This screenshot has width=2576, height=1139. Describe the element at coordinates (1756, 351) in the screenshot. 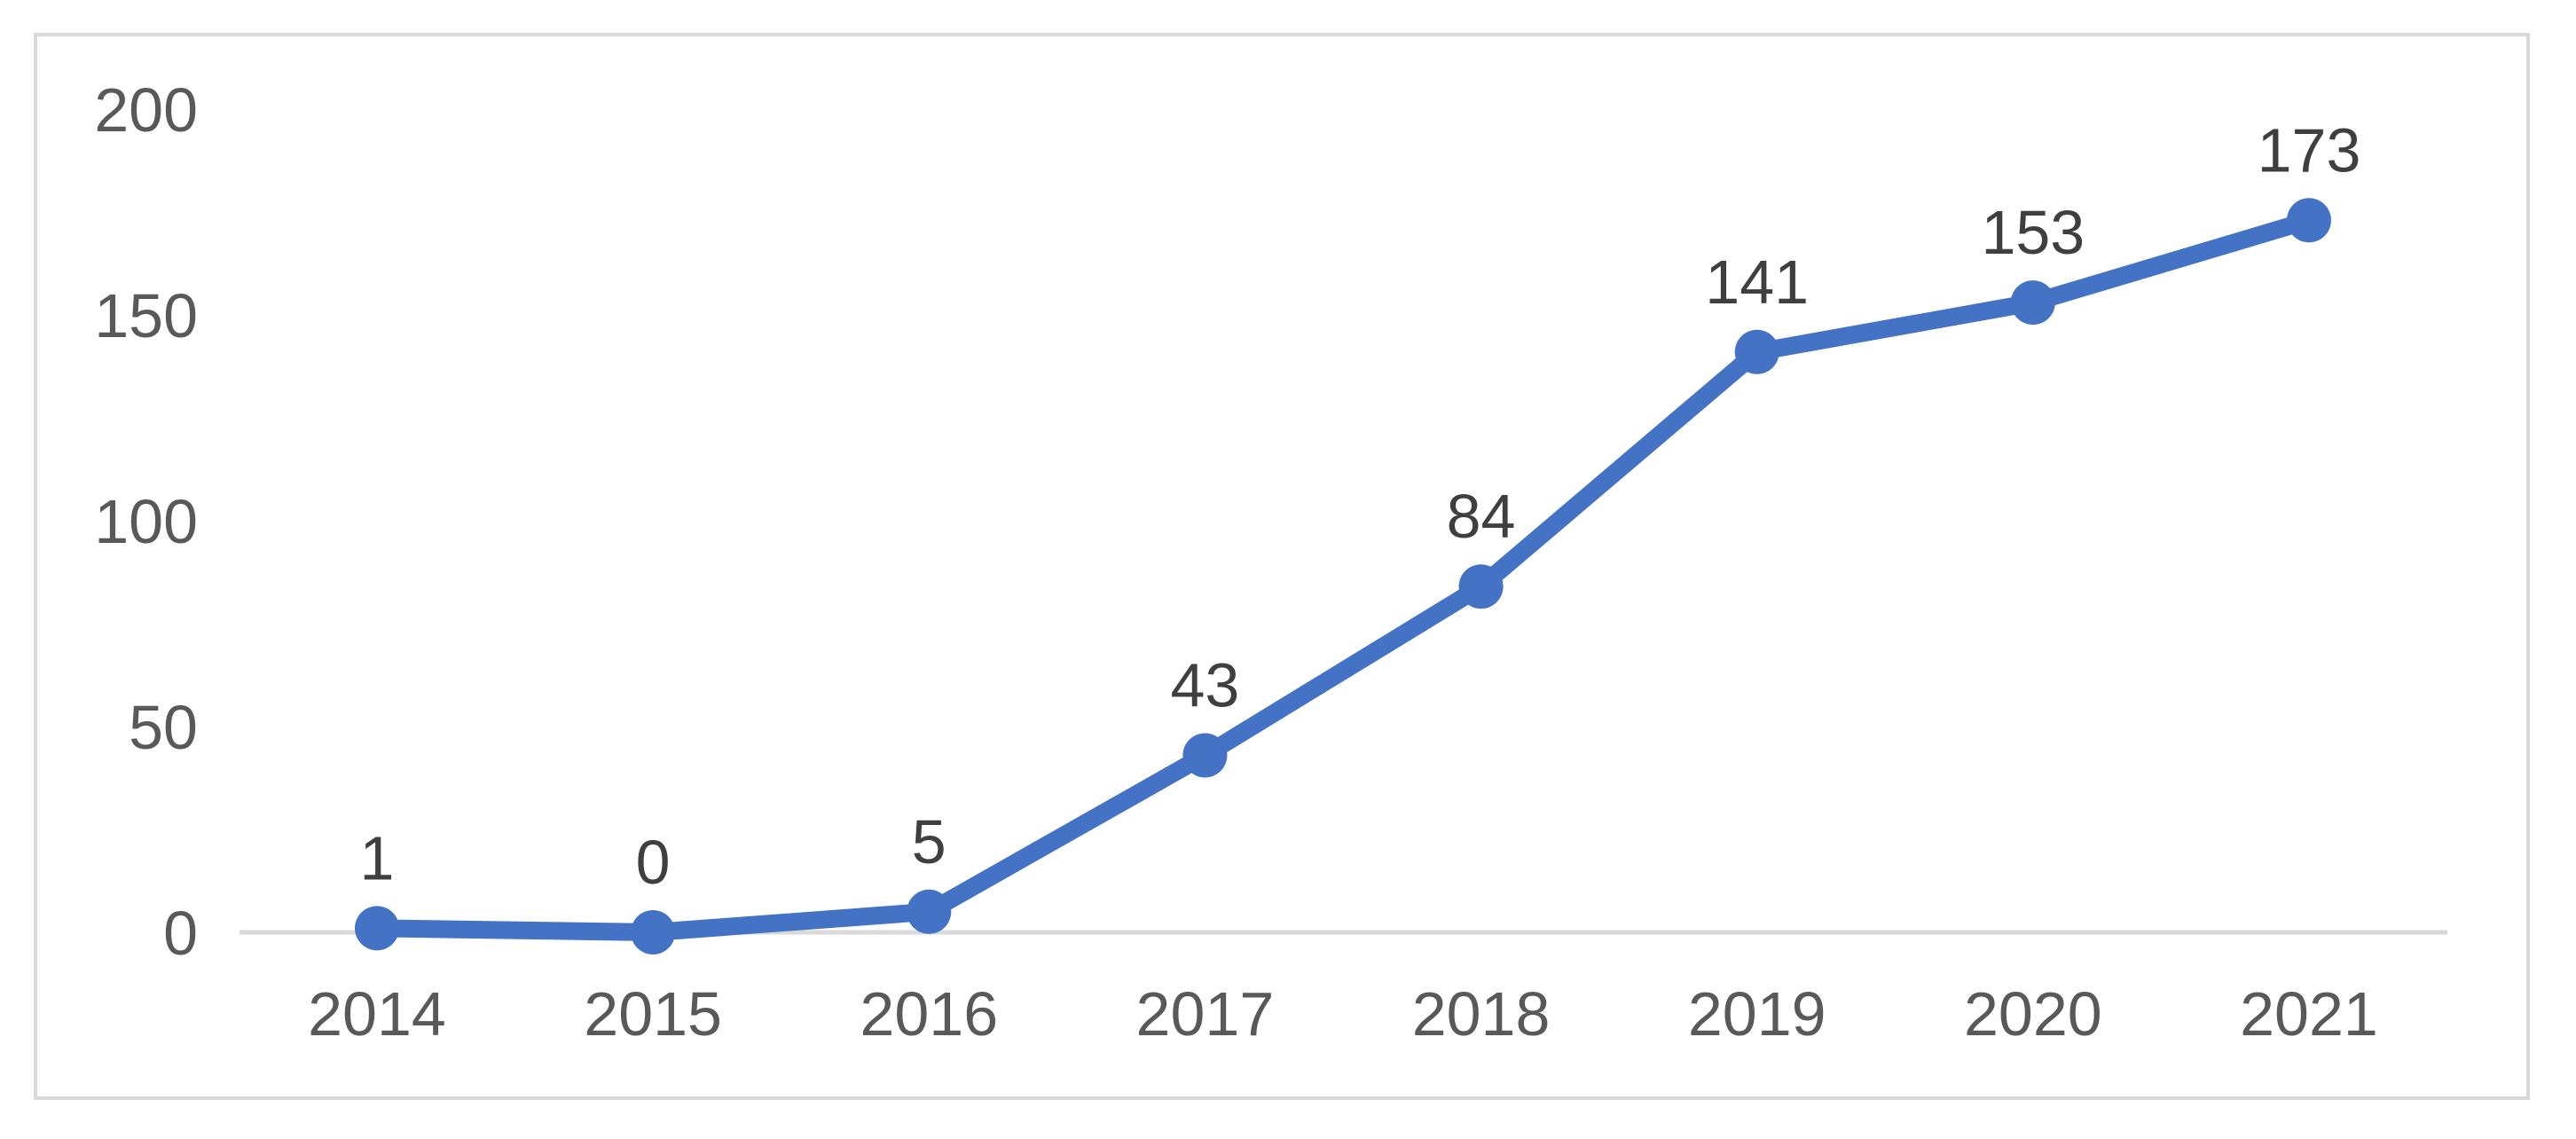

I see `data-point-2019` at that location.